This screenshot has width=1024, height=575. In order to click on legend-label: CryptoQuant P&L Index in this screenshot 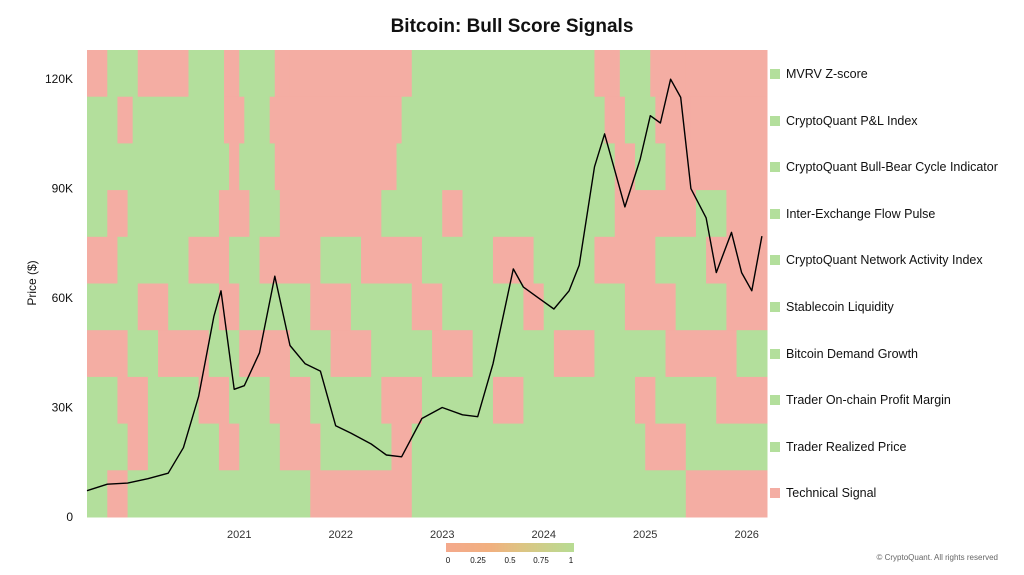, I will do `click(852, 121)`.